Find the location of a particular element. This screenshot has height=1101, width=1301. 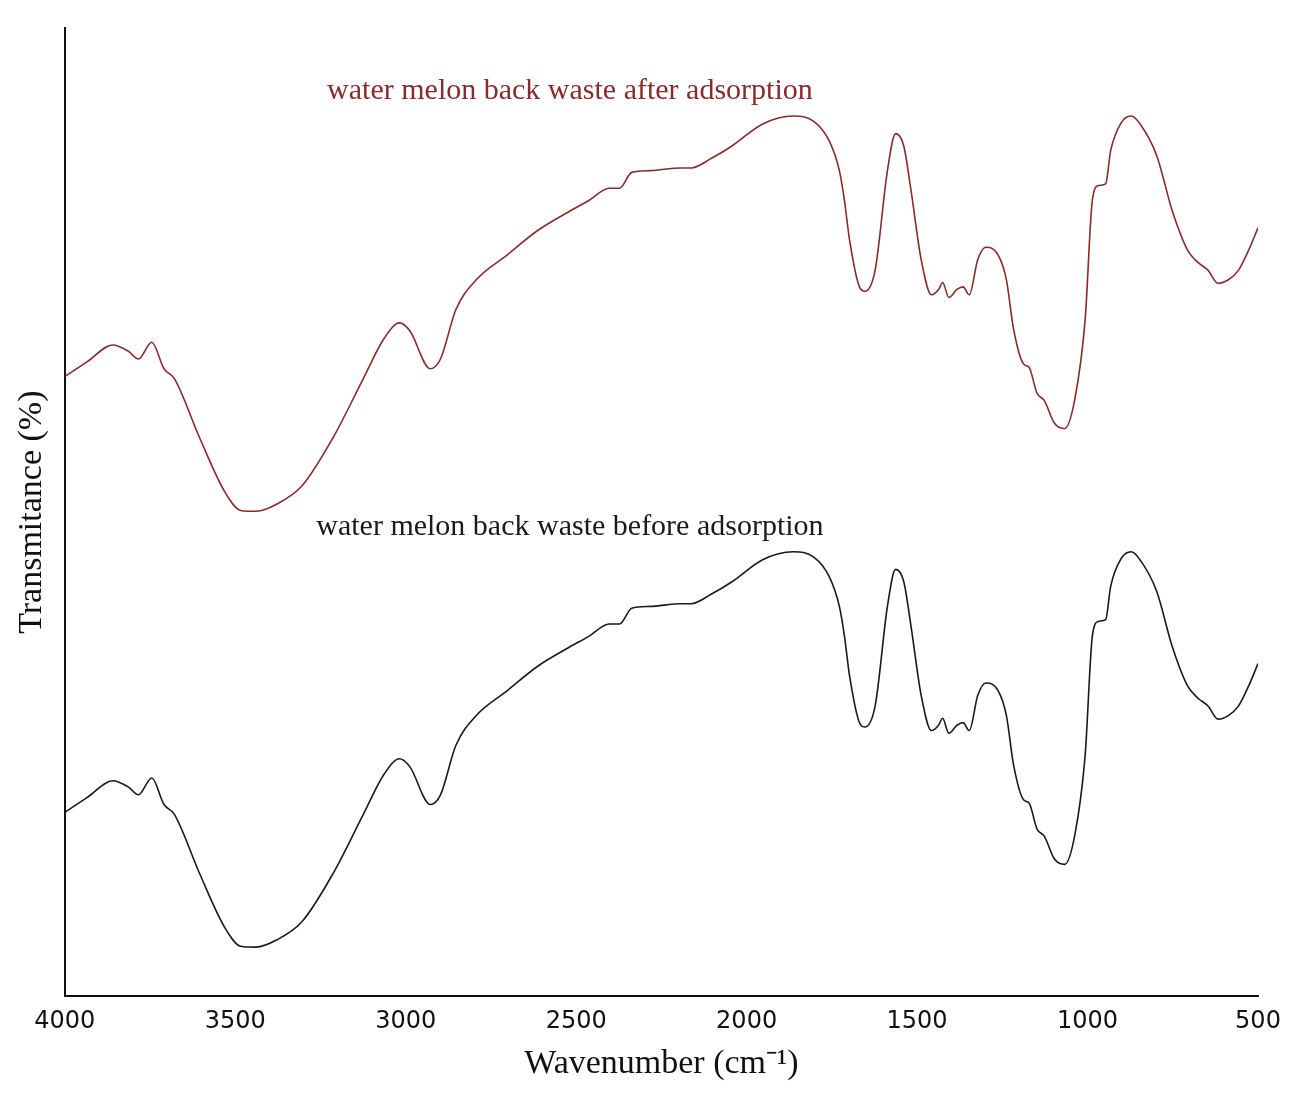

x-tick-label: 1000 is located at coordinates (1088, 1020).